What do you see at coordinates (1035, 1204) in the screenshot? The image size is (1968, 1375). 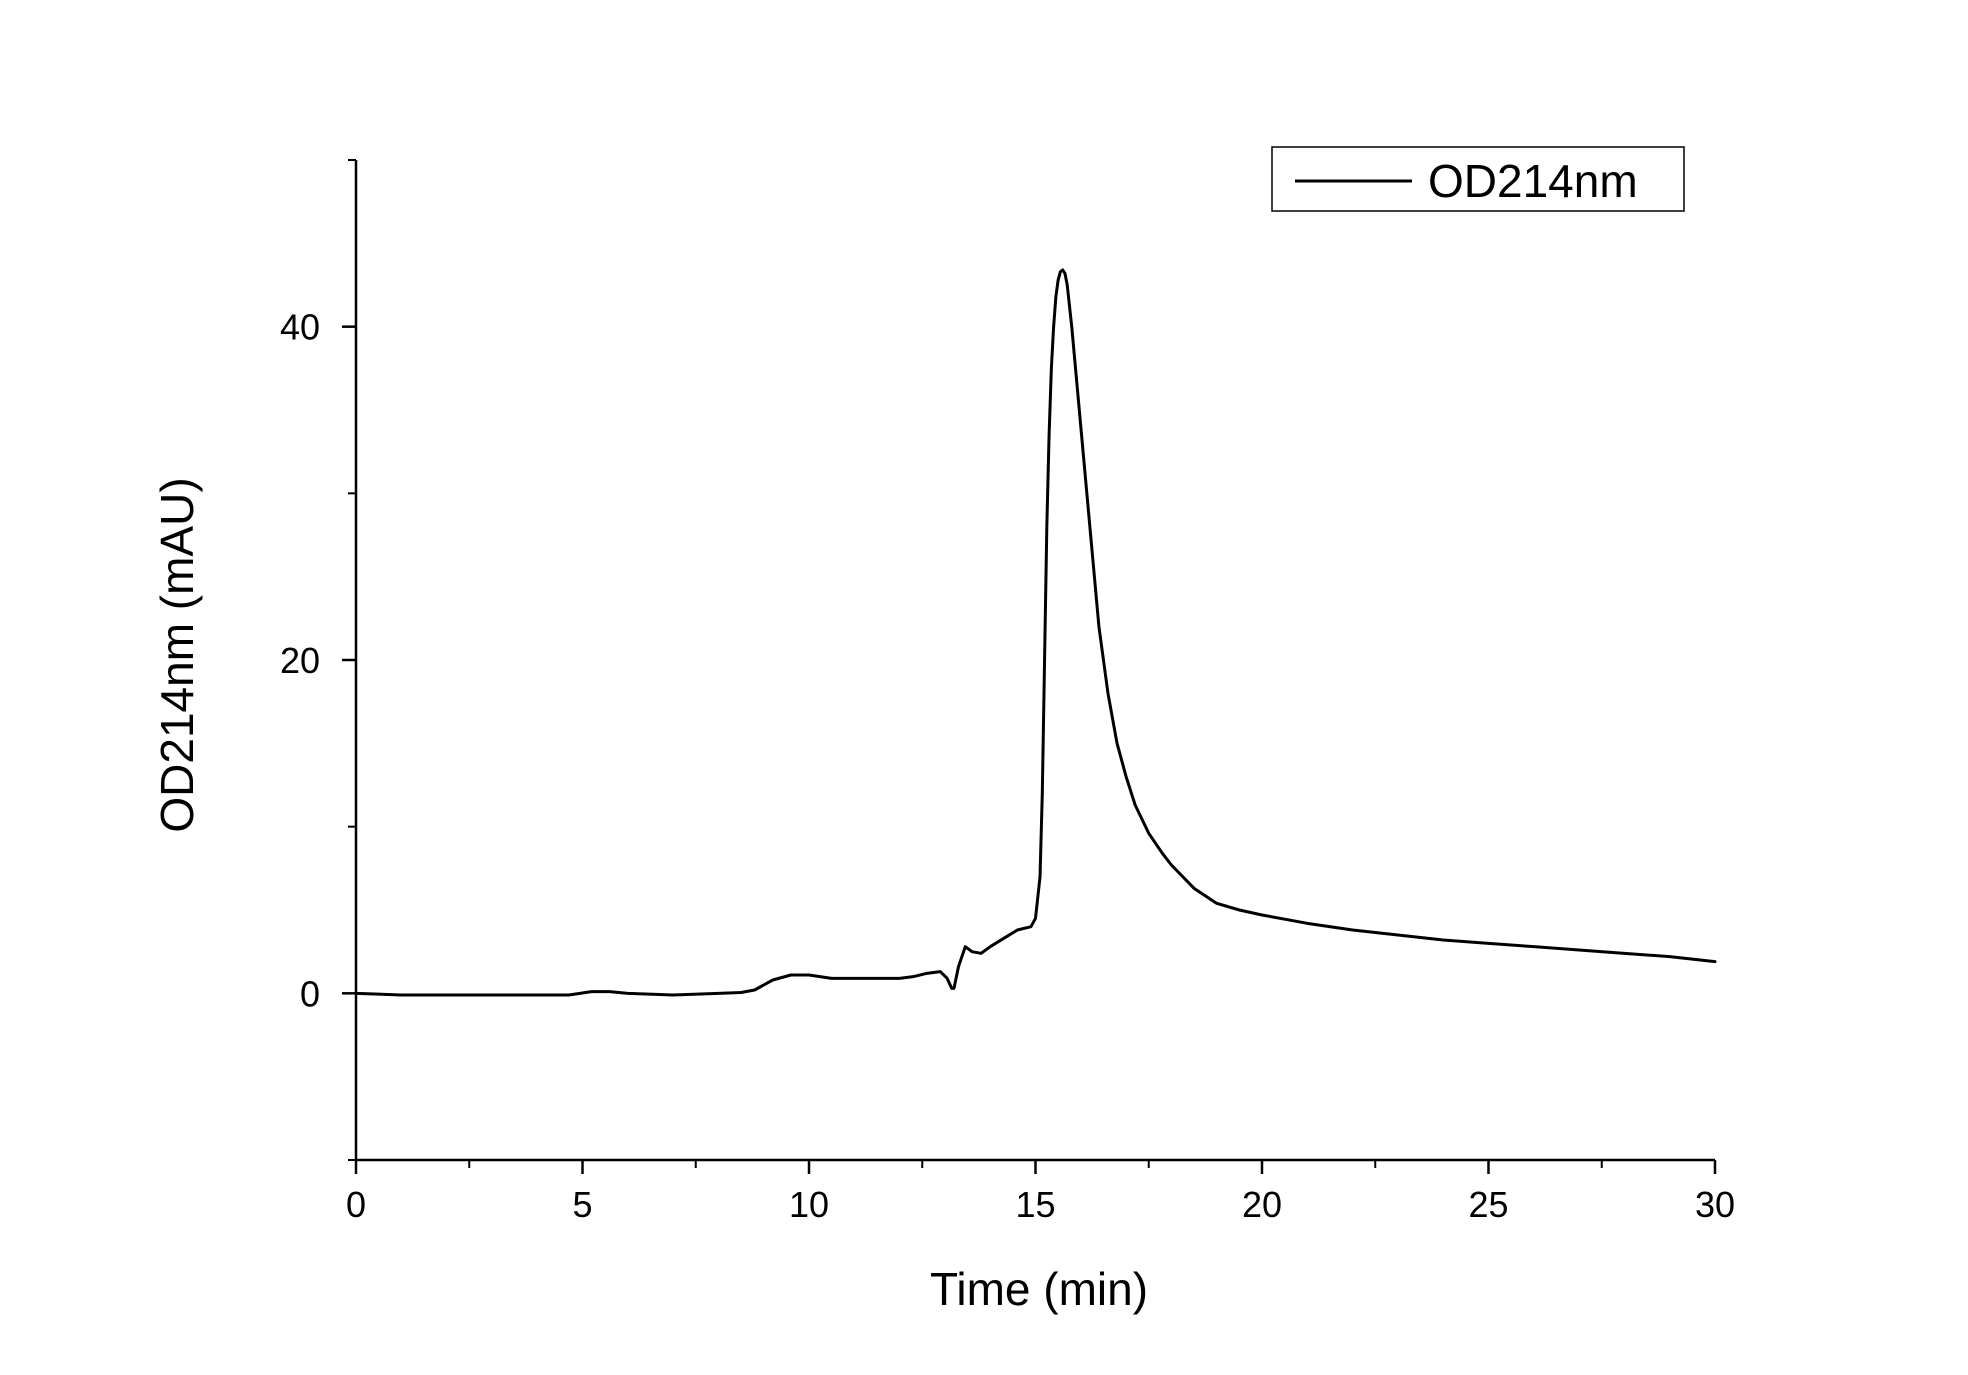 I see `x-tick-label-15: 15` at bounding box center [1035, 1204].